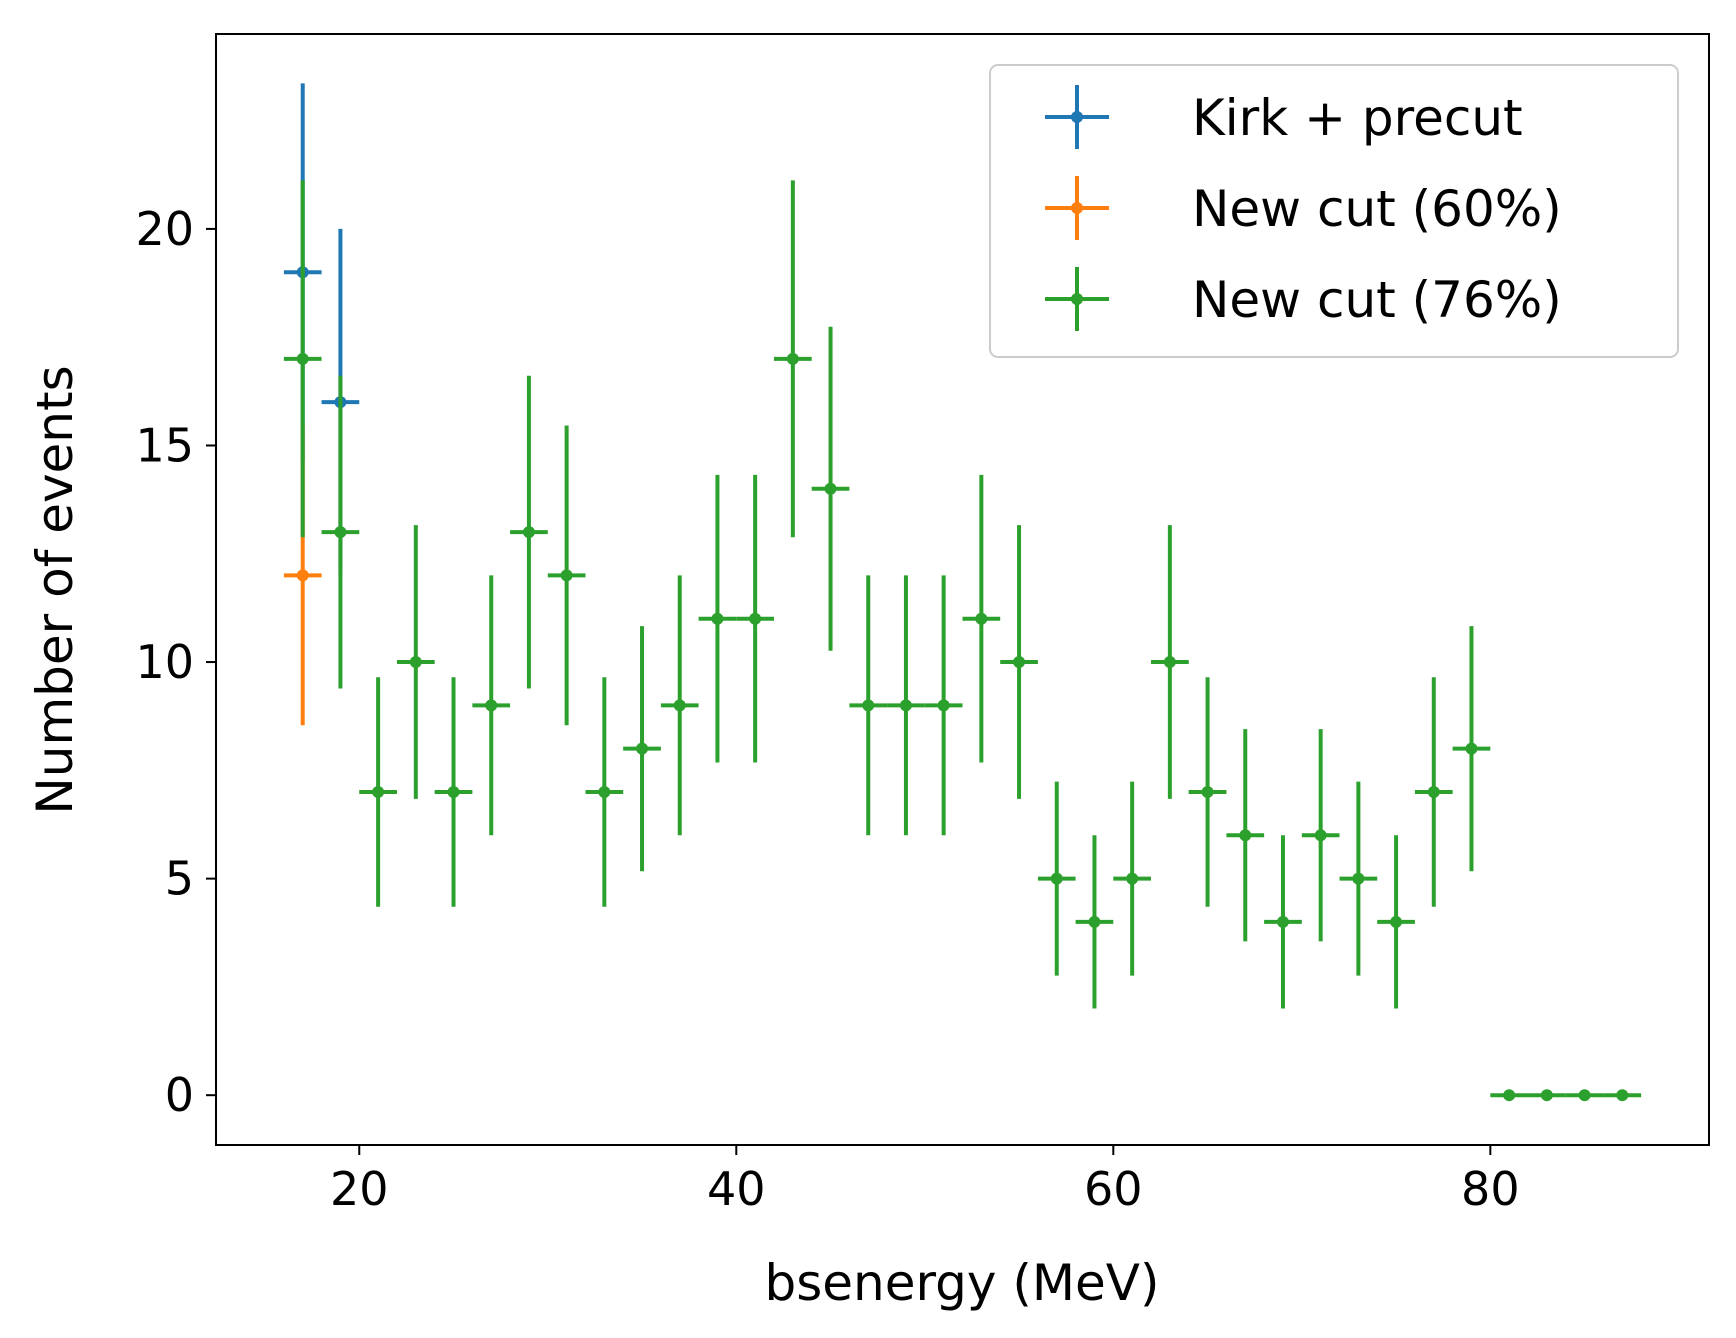  Describe the element at coordinates (164, 445) in the screenshot. I see `y-tick-label: 15` at that location.